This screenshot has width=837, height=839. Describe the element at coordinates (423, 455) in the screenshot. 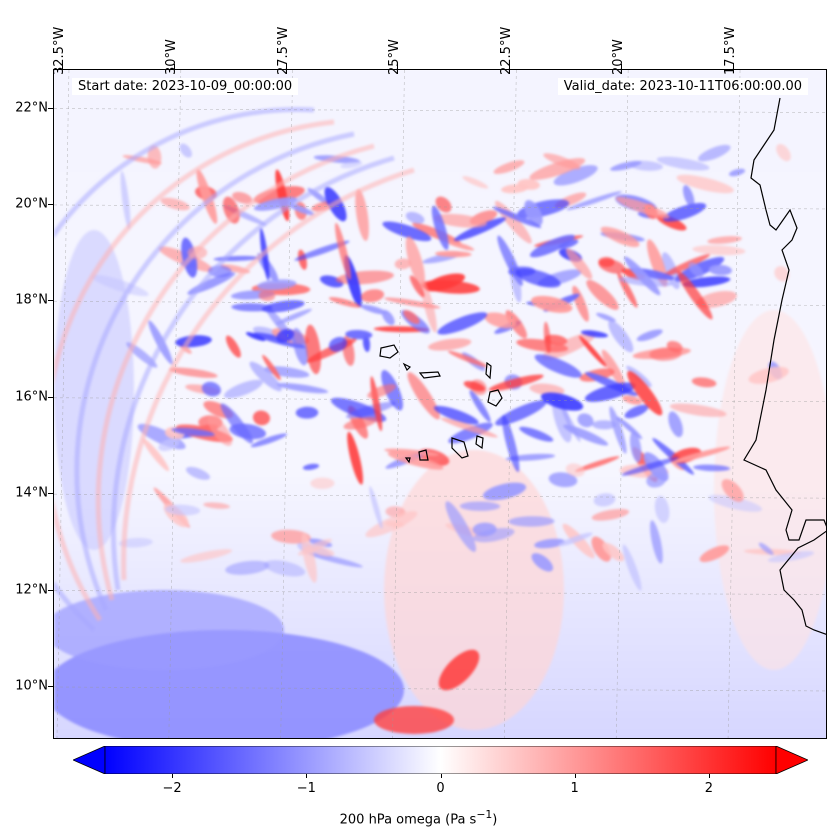

I see `island-fogo` at that location.